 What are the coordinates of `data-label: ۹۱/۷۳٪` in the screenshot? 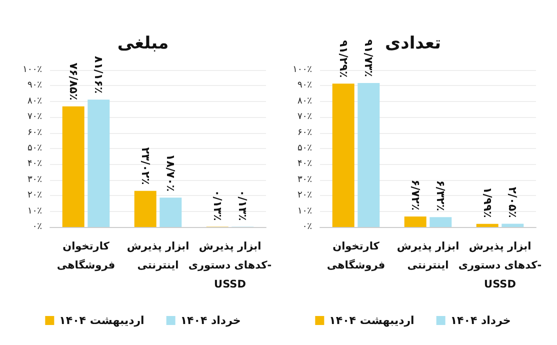 It's located at (369, 58).